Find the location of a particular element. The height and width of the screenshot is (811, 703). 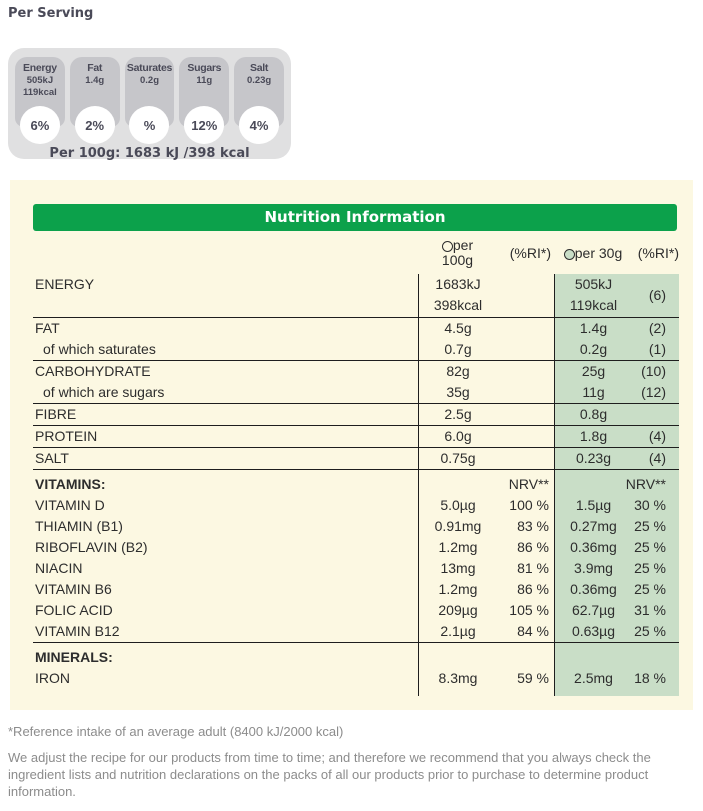

nutrition-title-bar: Nutrition Information is located at coordinates (355, 217).